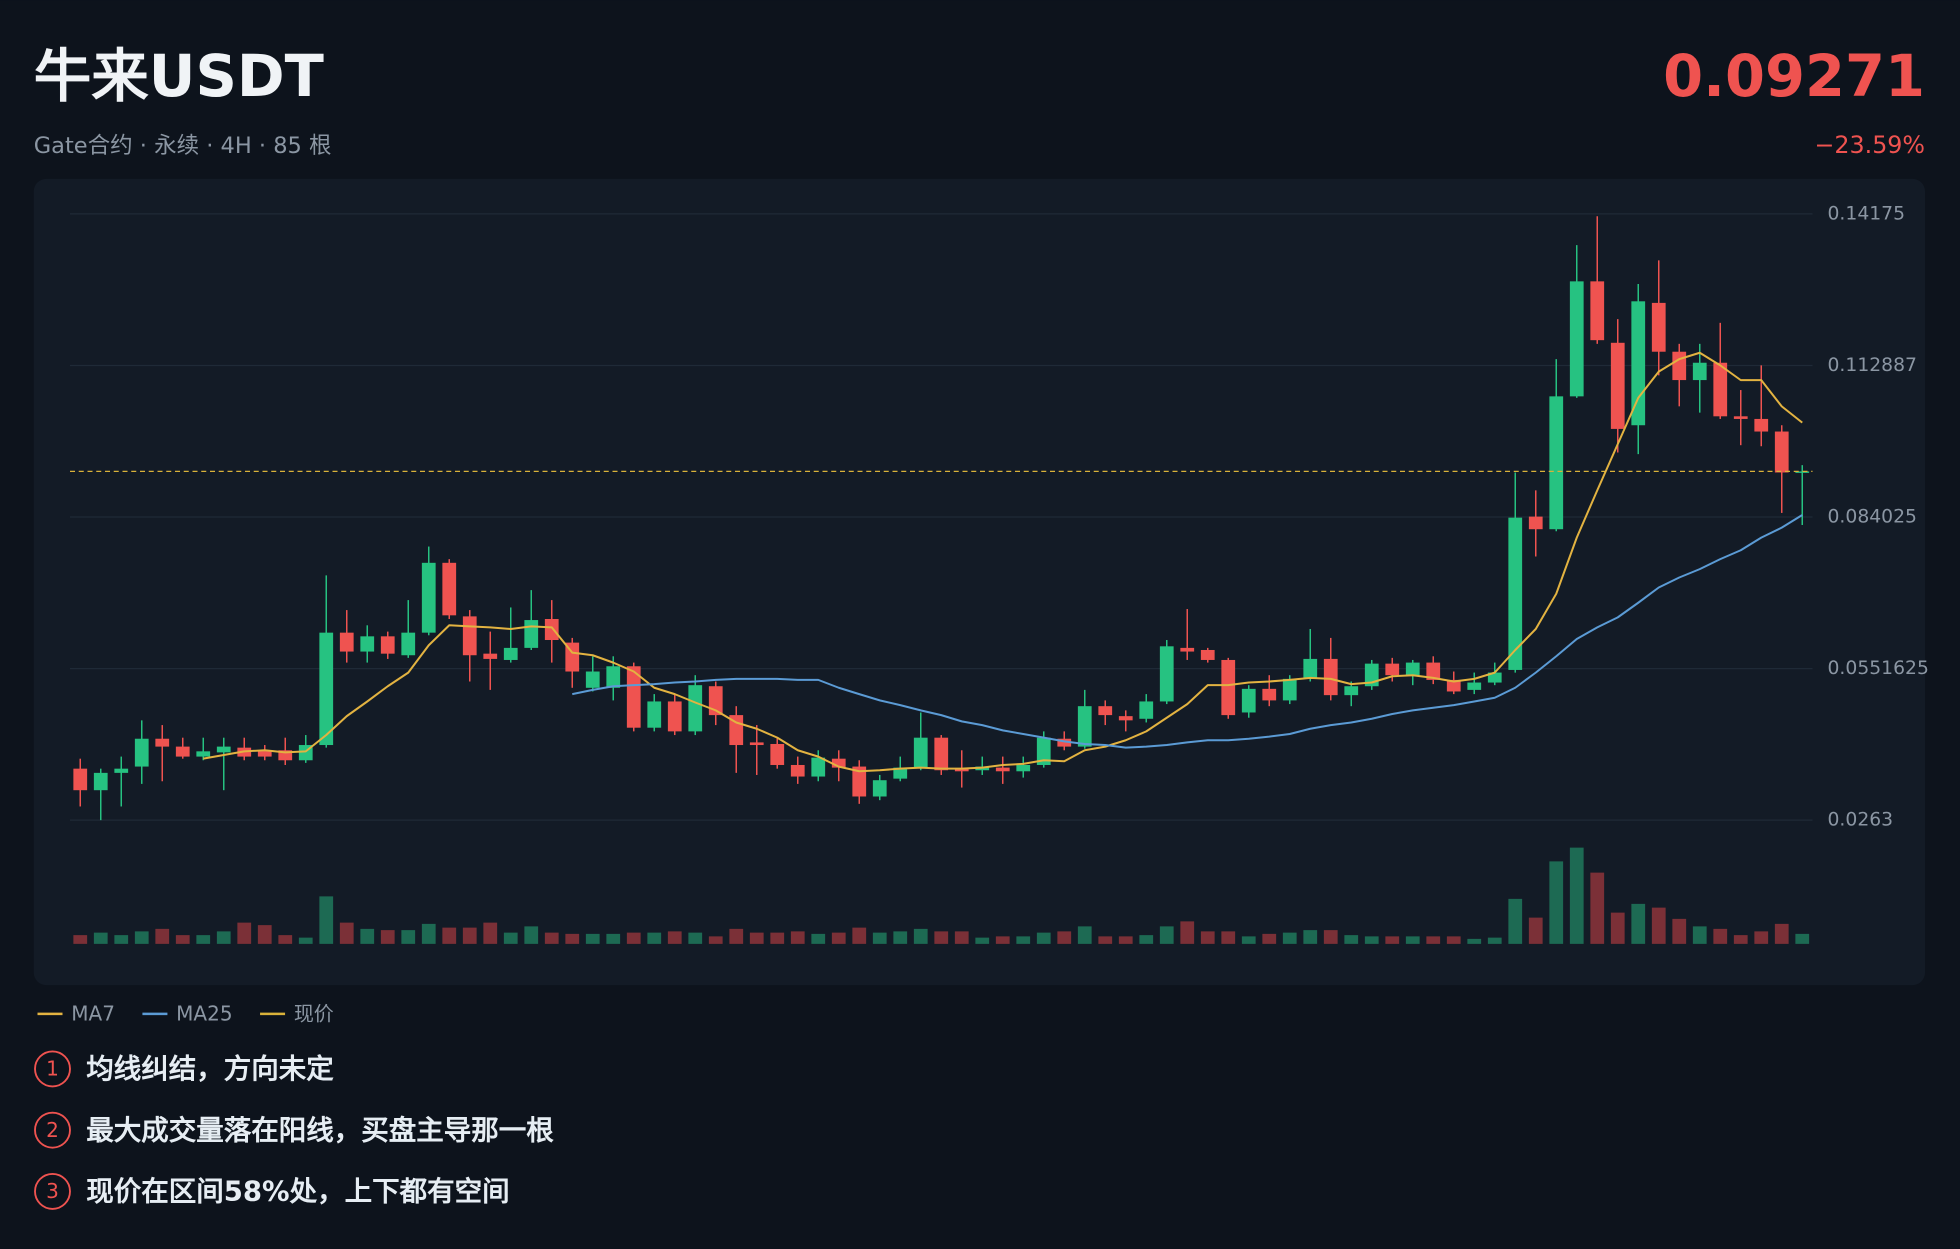  Describe the element at coordinates (1872, 365) in the screenshot. I see `y-tick-label: 0.112887` at that location.